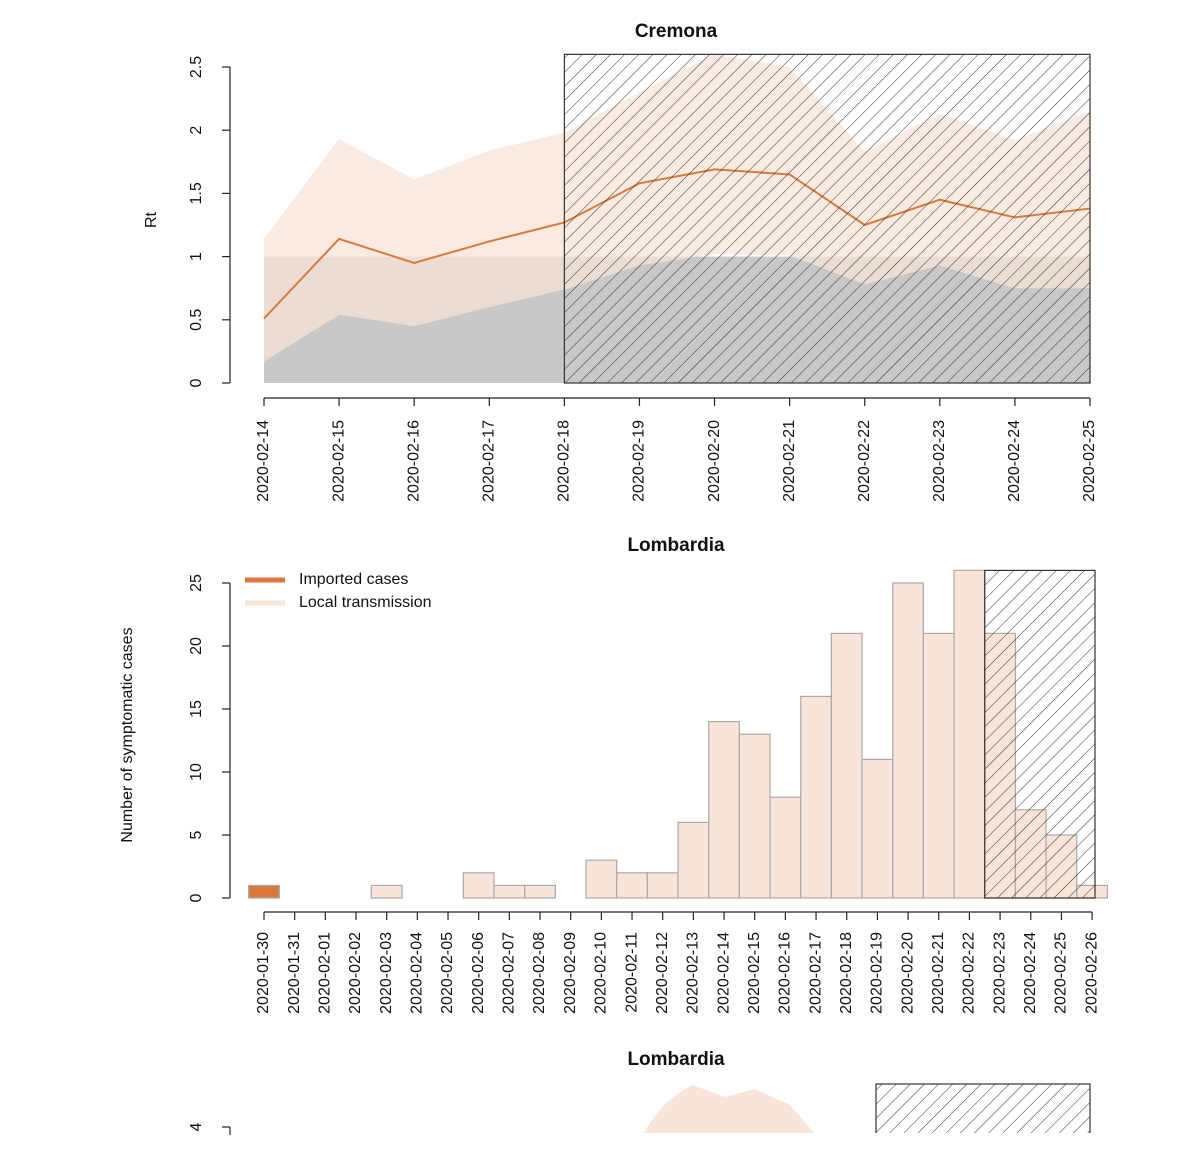  I want to click on x-tick-label: 2020-02-07, so click(509, 973).